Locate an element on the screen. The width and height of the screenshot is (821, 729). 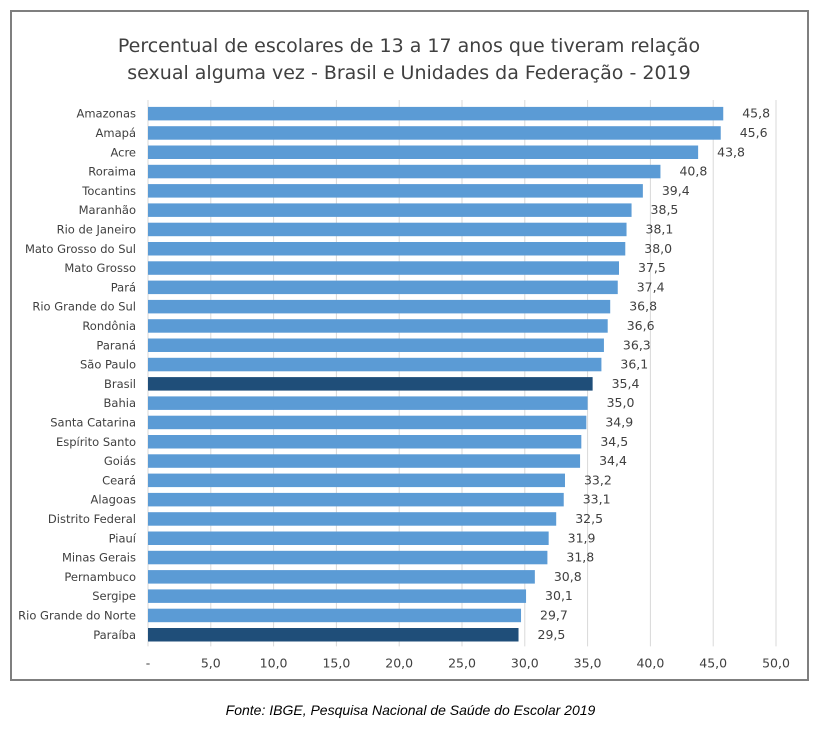
value-label: 29,7 is located at coordinates (554, 614).